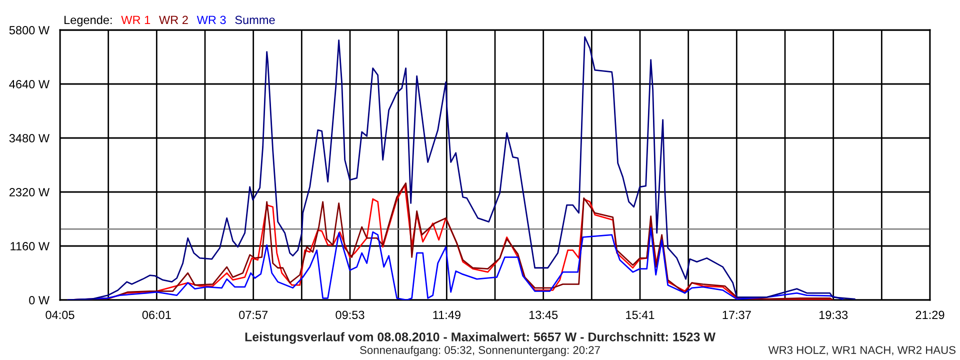 This screenshot has height=360, width=960. I want to click on y-tick-label: 4640 W, so click(29, 84).